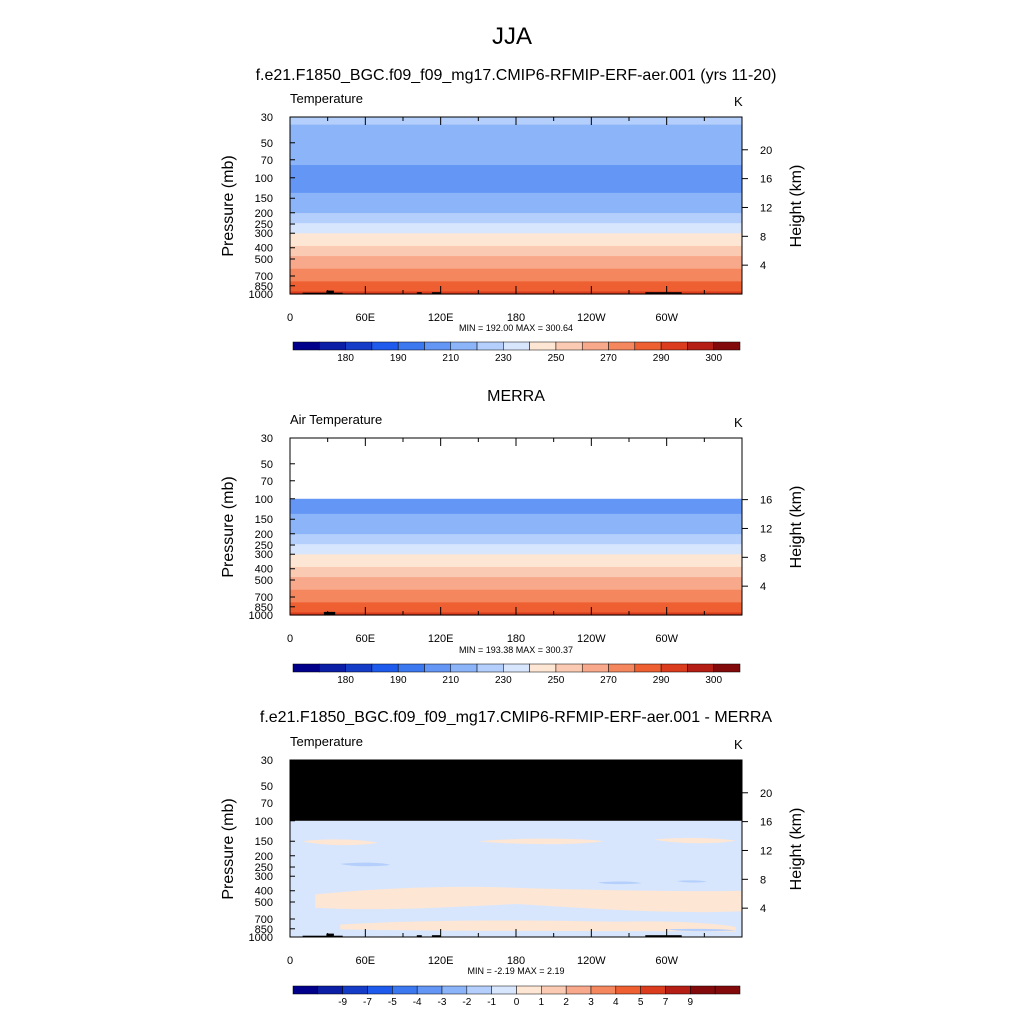  I want to click on pressure-tick-label: 500, so click(264, 260).